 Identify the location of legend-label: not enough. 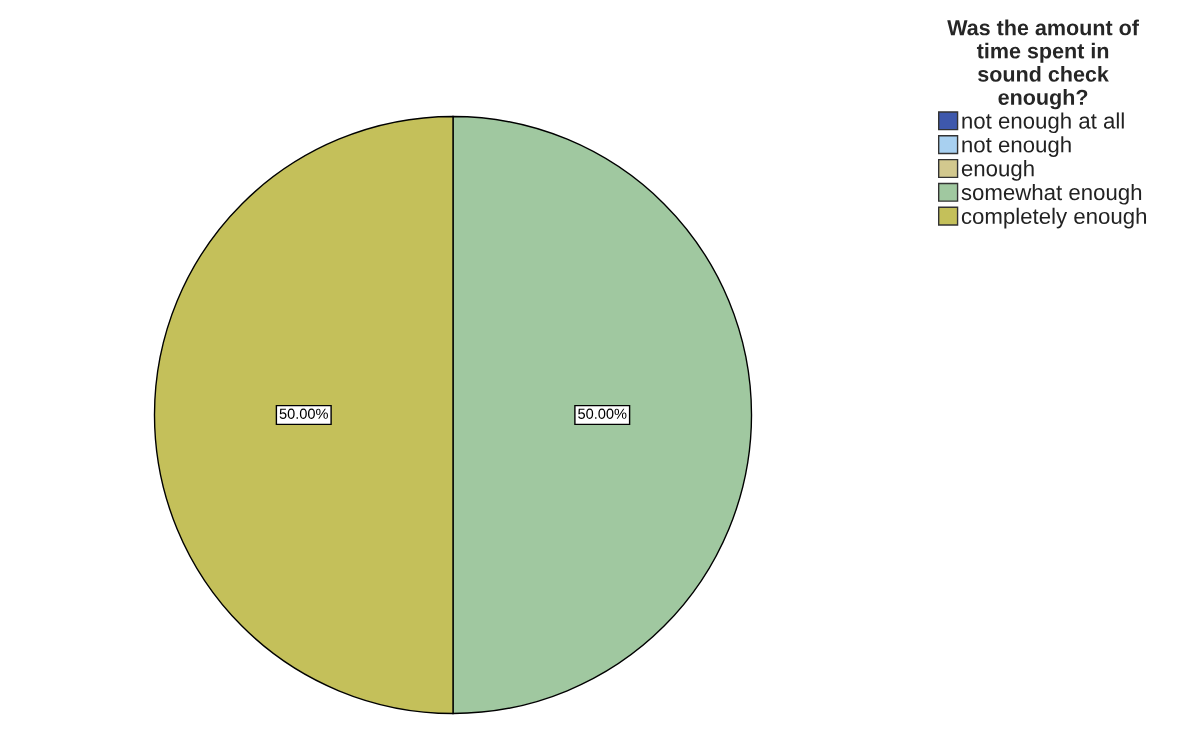
(1016, 146).